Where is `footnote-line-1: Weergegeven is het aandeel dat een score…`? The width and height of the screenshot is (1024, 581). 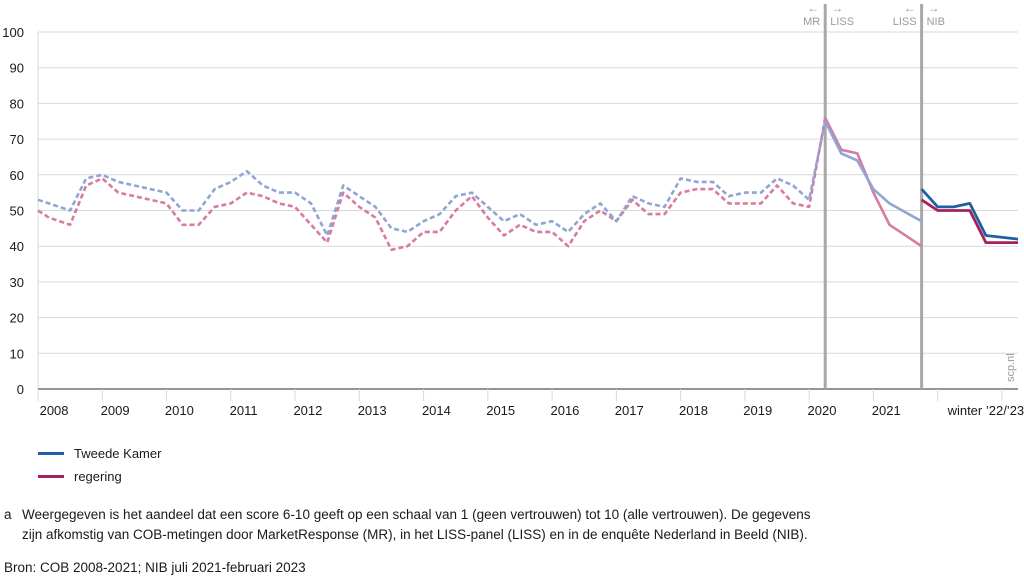 footnote-line-1: Weergegeven is het aandeel dat een score… is located at coordinates (416, 514).